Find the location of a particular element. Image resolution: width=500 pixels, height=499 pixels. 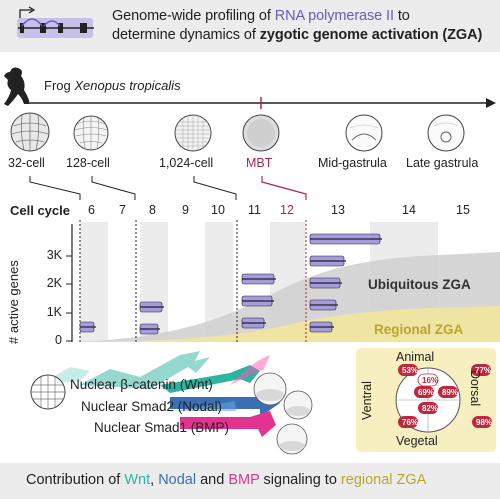

cell-cycle-12: 12 is located at coordinates (287, 210).